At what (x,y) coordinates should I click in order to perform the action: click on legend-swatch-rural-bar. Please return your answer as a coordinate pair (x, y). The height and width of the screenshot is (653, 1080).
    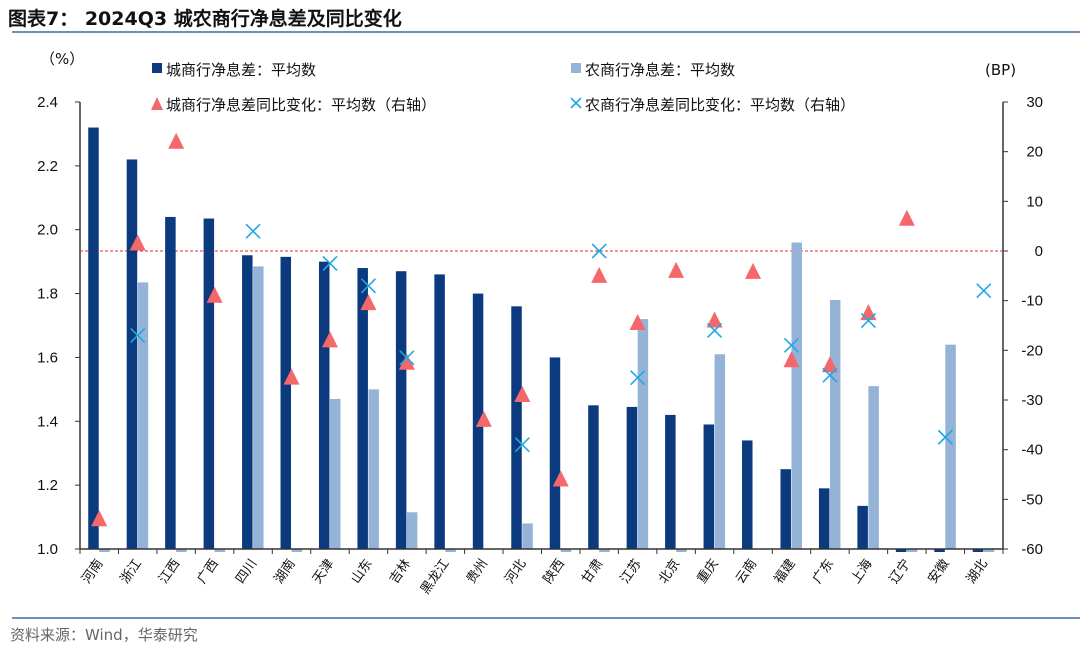
    Looking at the image, I should click on (576, 68).